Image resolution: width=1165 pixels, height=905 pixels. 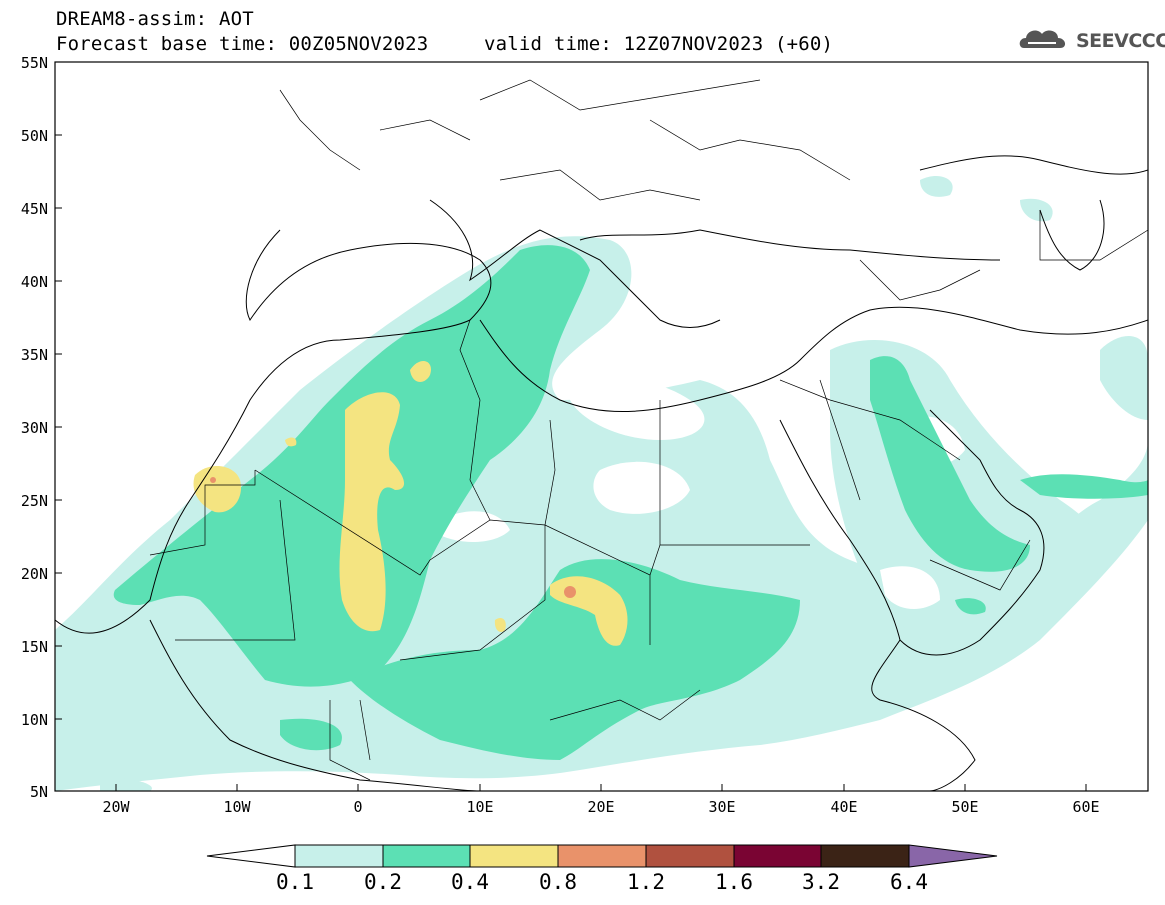 What do you see at coordinates (470, 882) in the screenshot?
I see `colorbar-label: 0.4` at bounding box center [470, 882].